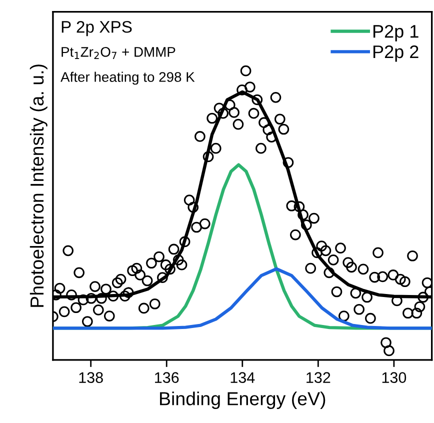  What do you see at coordinates (243, 401) in the screenshot?
I see `x-axis-title: Binding Energy (eV)` at bounding box center [243, 401].